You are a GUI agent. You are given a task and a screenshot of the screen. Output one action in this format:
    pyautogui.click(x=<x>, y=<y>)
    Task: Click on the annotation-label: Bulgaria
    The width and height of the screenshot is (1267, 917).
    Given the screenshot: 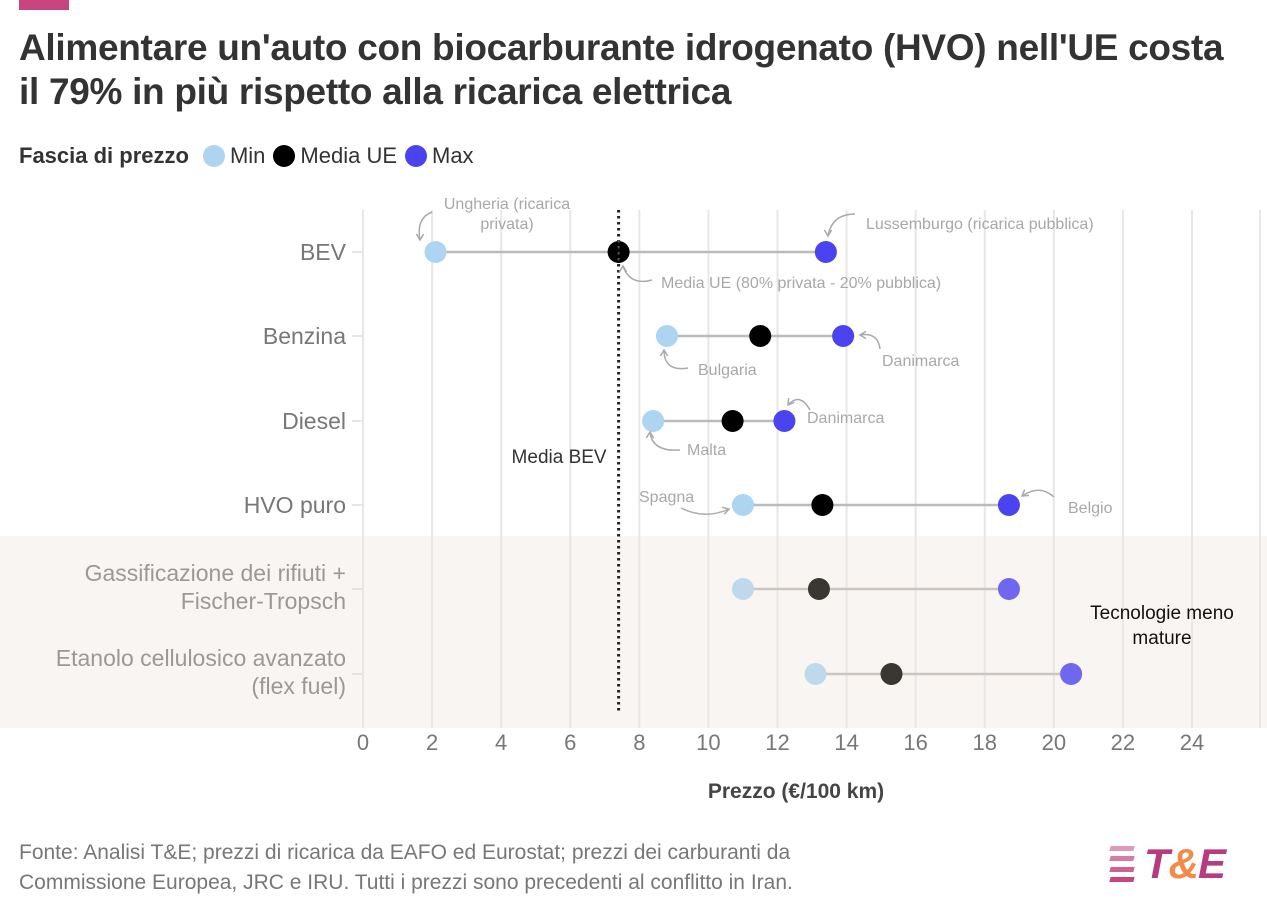 What is the action you would take?
    pyautogui.click(x=727, y=370)
    